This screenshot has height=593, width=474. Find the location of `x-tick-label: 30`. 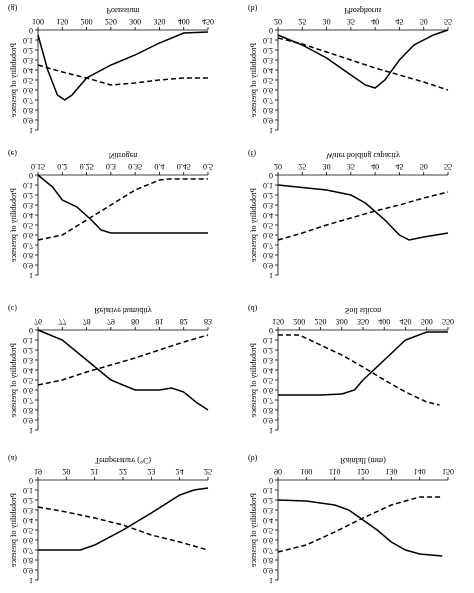

x-tick-label: 30 is located at coordinates (327, 21).